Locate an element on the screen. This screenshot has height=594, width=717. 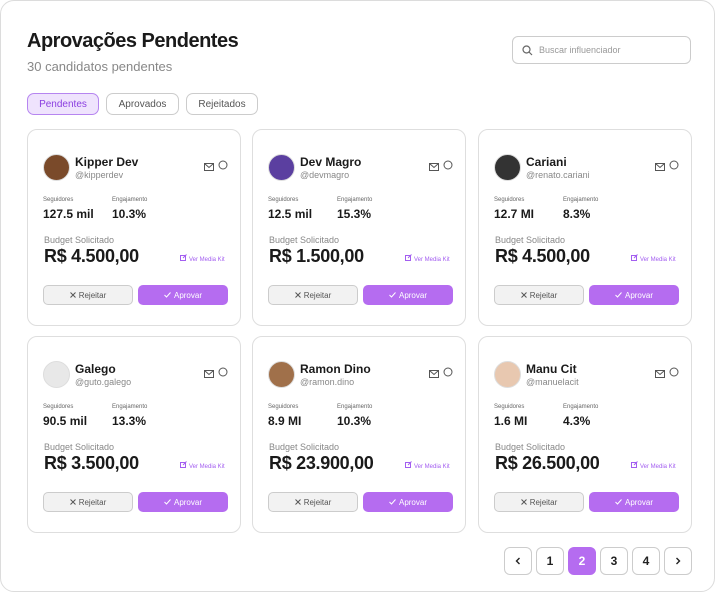
handle: @renato.cariani is located at coordinates (558, 175).